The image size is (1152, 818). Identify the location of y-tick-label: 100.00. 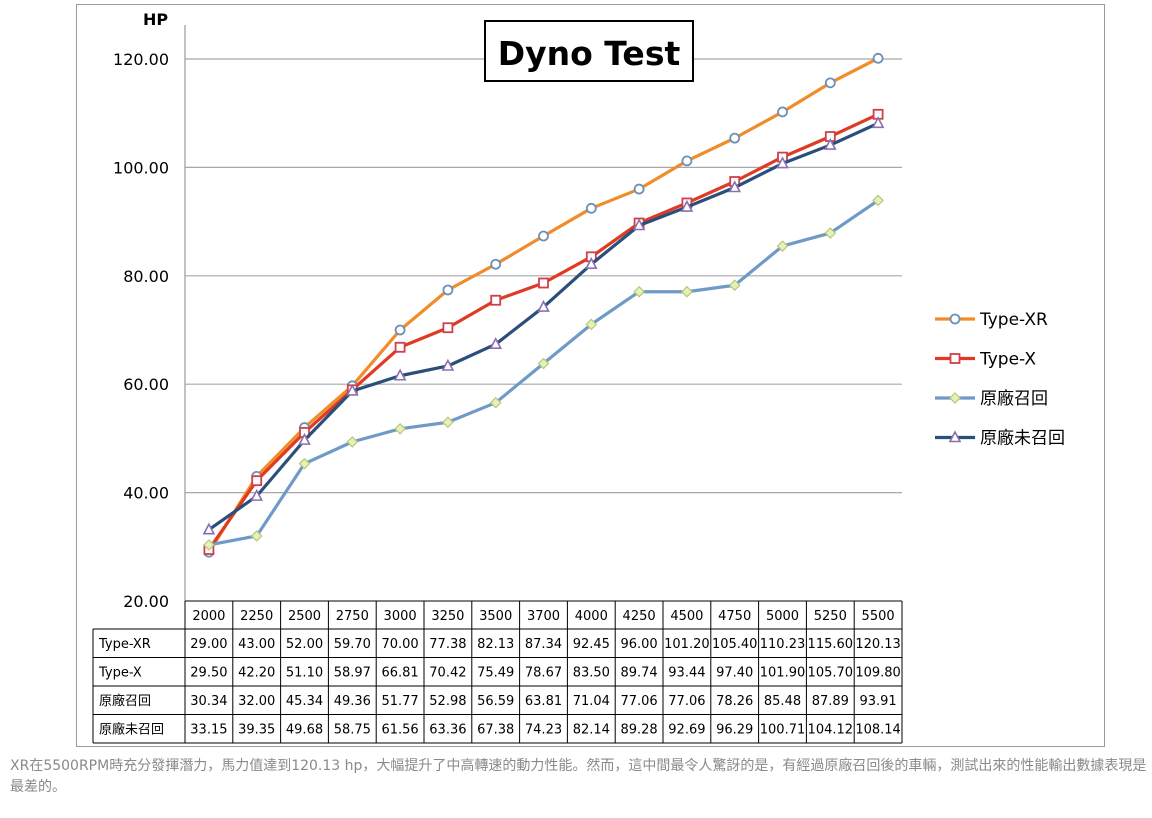
(141, 167).